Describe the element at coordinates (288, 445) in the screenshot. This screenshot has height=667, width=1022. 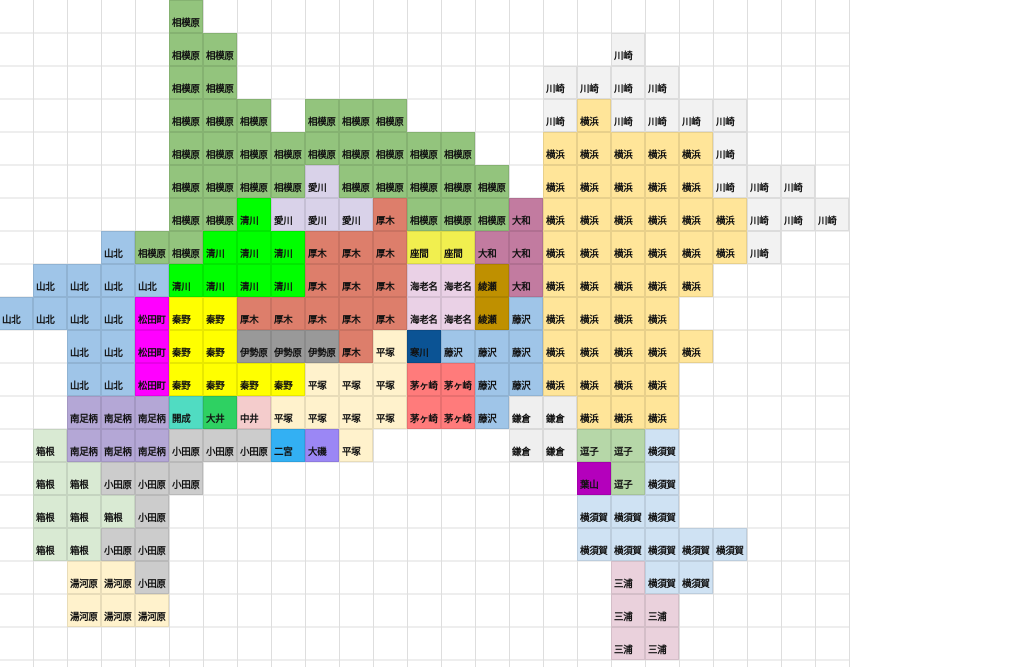
I see `cell: 二宮` at that location.